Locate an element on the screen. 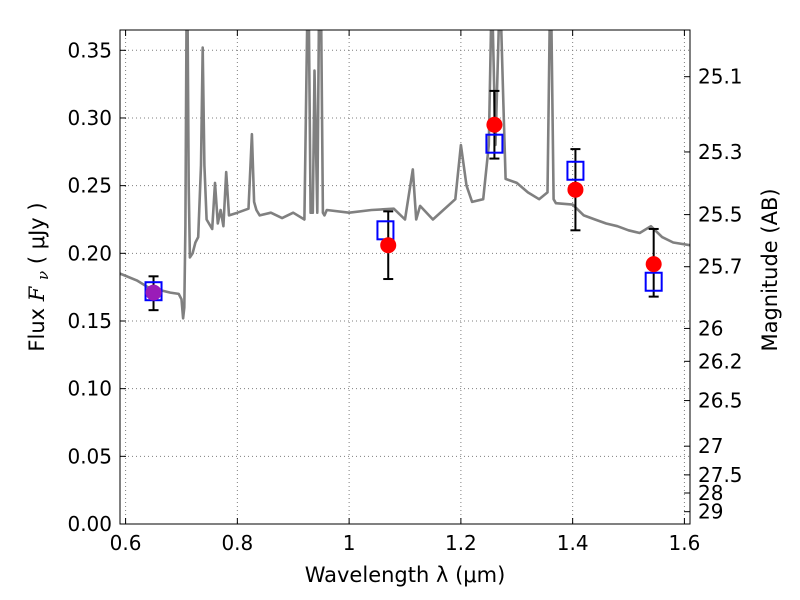 This screenshot has height=600, width=800. x-tick-label: 1.4 is located at coordinates (573, 543).